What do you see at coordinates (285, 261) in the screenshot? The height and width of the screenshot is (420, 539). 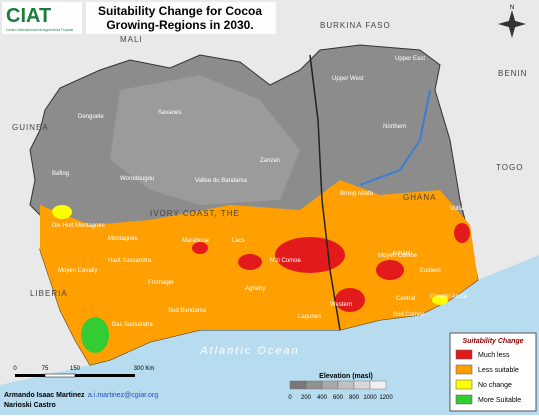 I see `region-label: N'zi Comoe` at bounding box center [285, 261].